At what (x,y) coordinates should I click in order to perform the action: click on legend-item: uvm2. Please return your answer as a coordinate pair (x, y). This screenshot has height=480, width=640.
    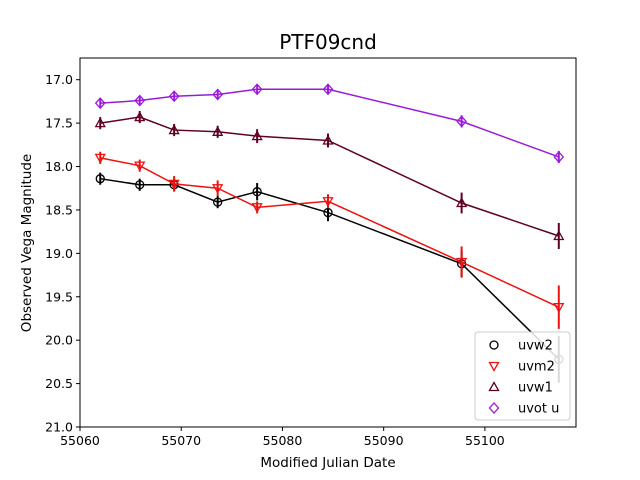
    Looking at the image, I should click on (521, 367).